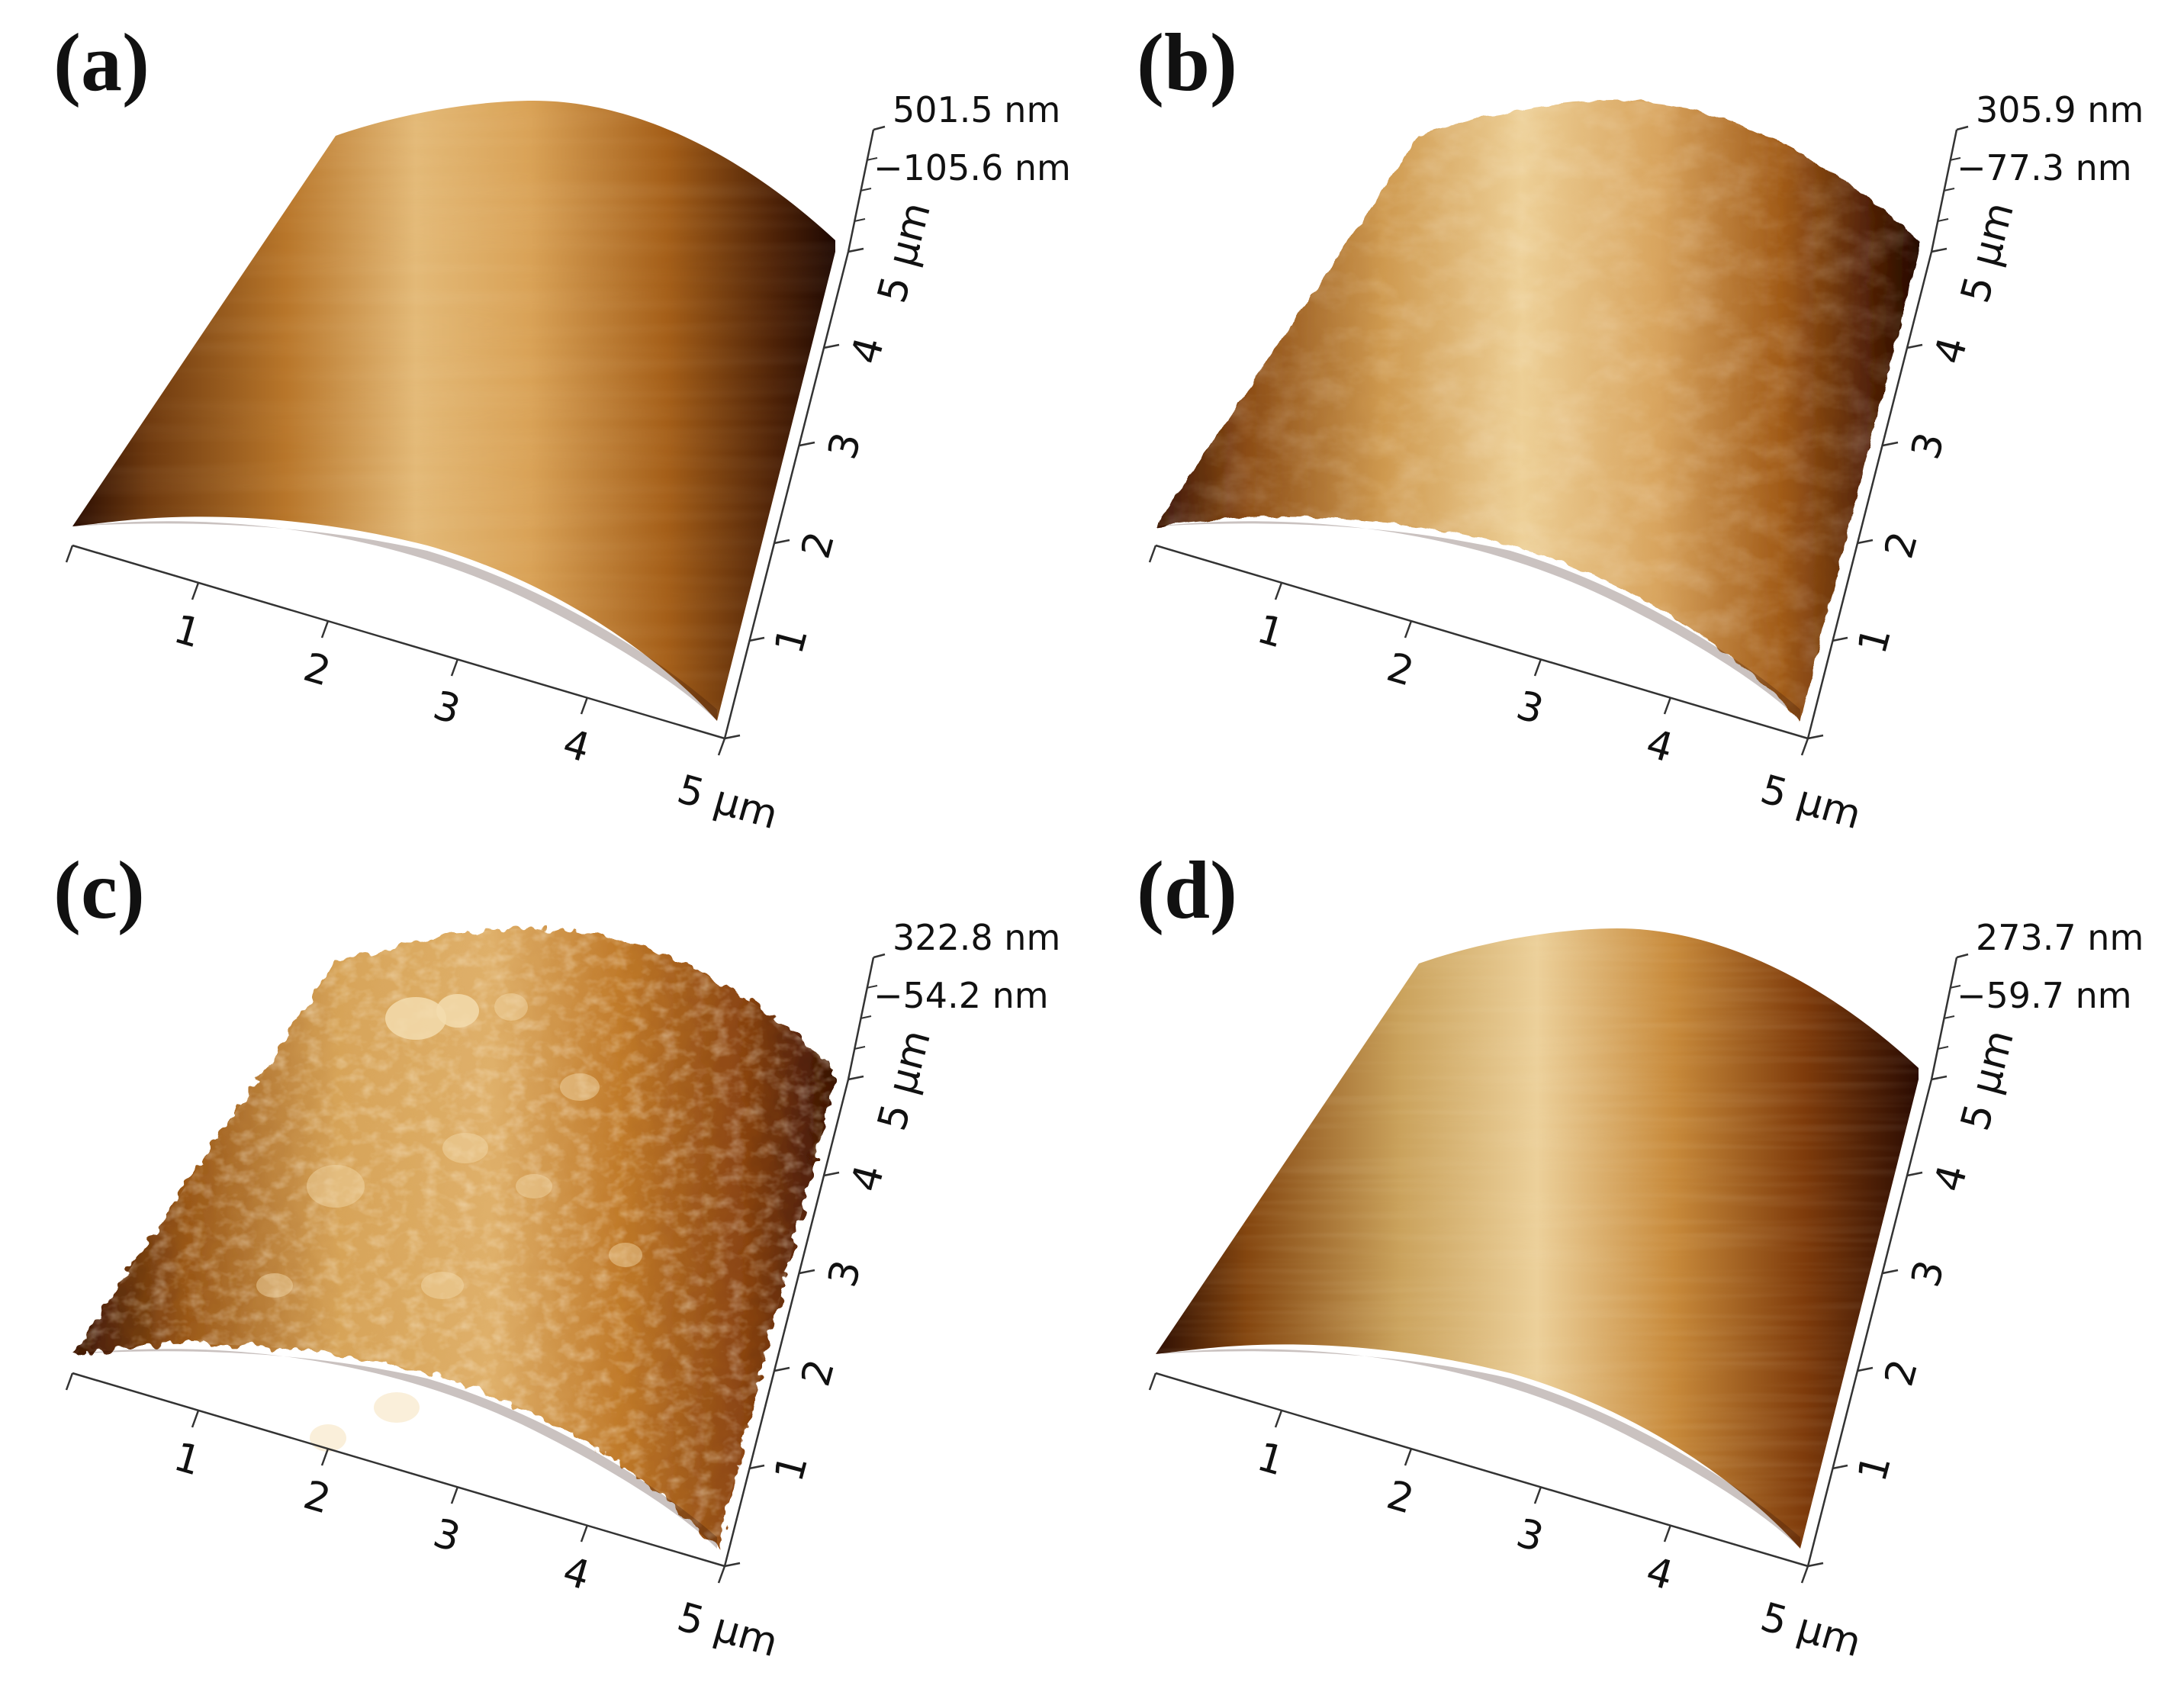 This screenshot has width=2184, height=1705. I want to click on z-min-label: −59.7 nm, so click(2044, 995).